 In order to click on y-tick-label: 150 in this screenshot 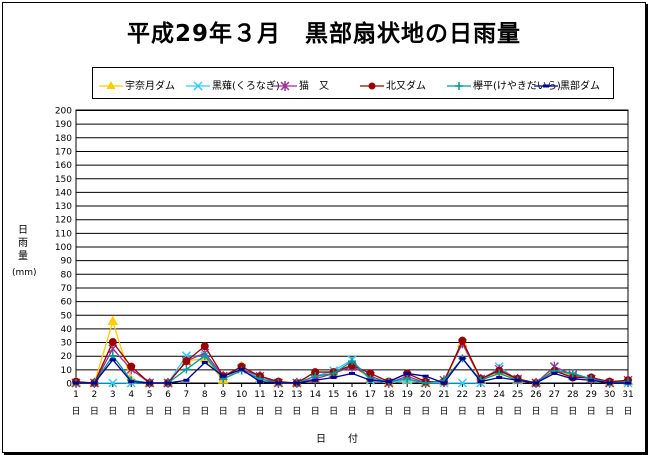, I will do `click(63, 180)`.